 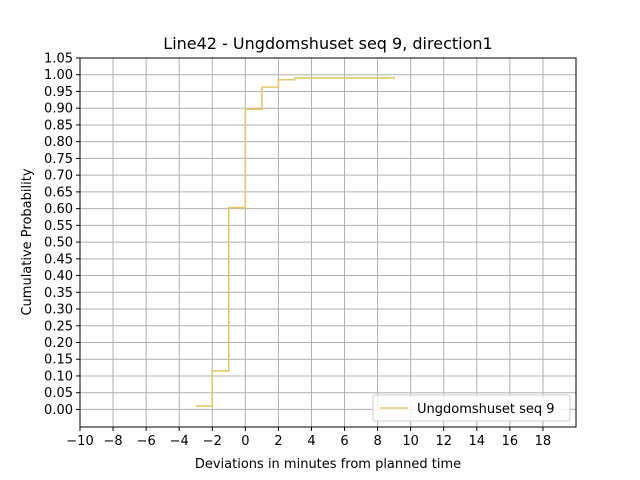 I want to click on y-tick-label: 1.05, so click(x=58, y=59).